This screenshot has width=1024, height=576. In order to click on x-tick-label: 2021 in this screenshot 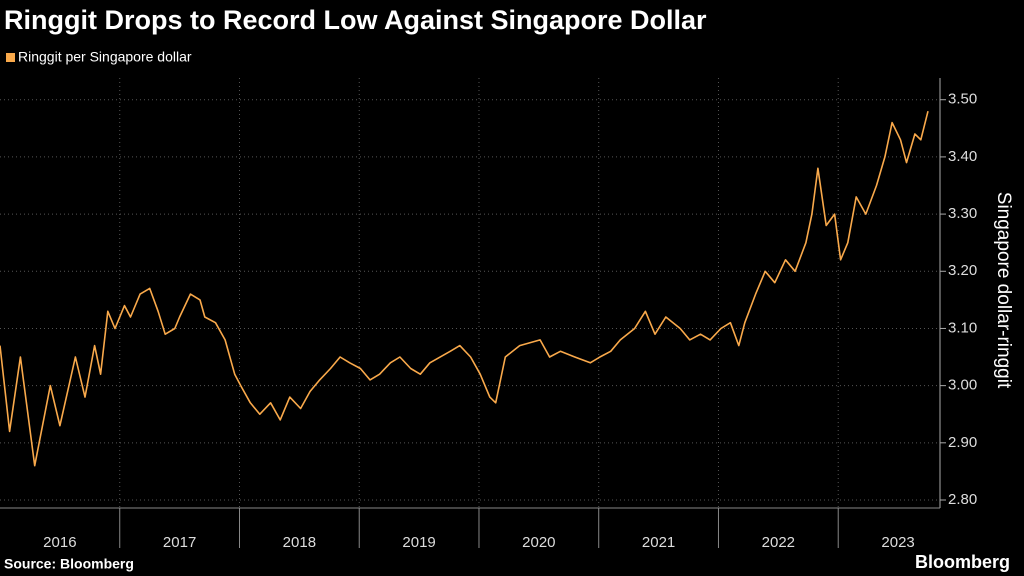, I will do `click(658, 542)`.